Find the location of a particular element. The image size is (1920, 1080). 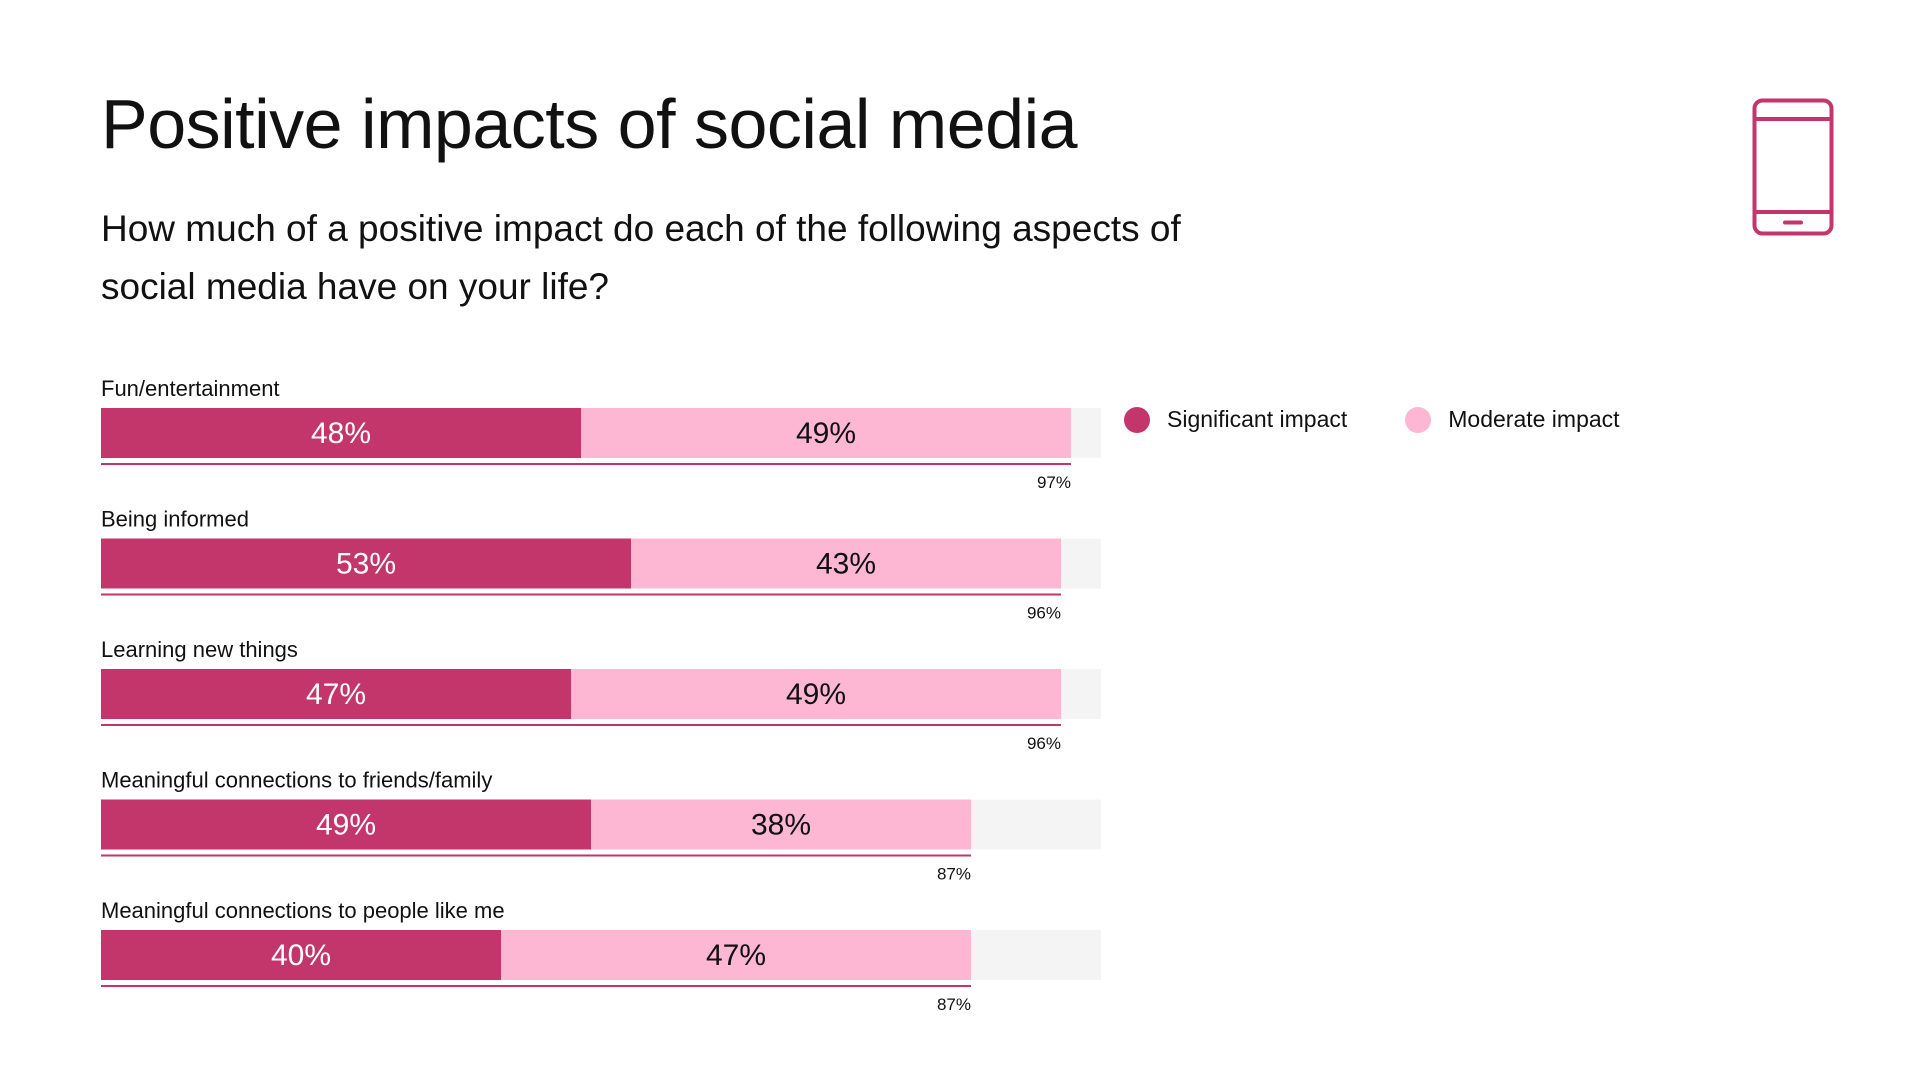

smartphone-icon is located at coordinates (1793, 167).